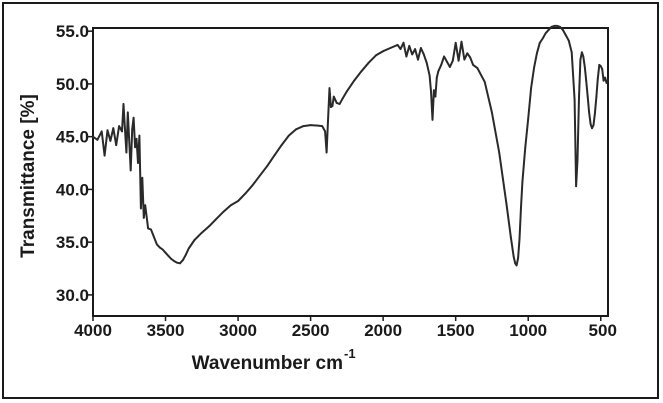 The height and width of the screenshot is (403, 663). What do you see at coordinates (528, 330) in the screenshot?
I see `x-tick-label: 1000` at bounding box center [528, 330].